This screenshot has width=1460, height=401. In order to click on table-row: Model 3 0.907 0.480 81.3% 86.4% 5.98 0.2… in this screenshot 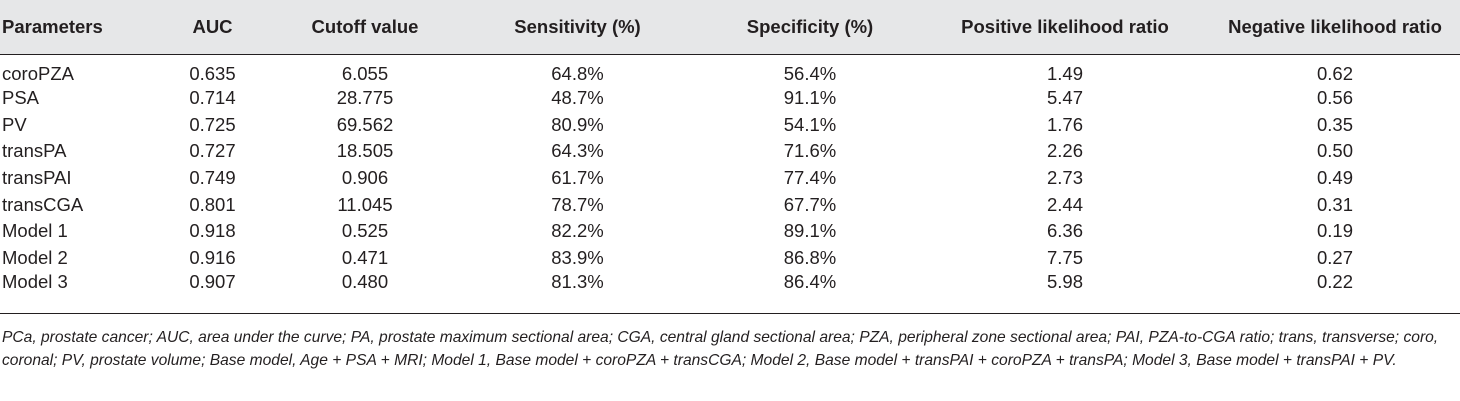, I will do `click(730, 286)`.